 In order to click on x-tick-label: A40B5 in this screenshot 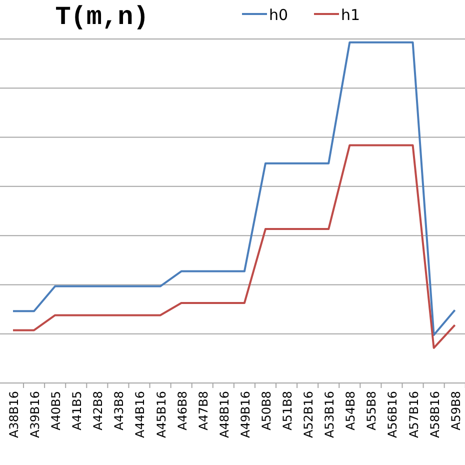, I will do `click(56, 410)`.